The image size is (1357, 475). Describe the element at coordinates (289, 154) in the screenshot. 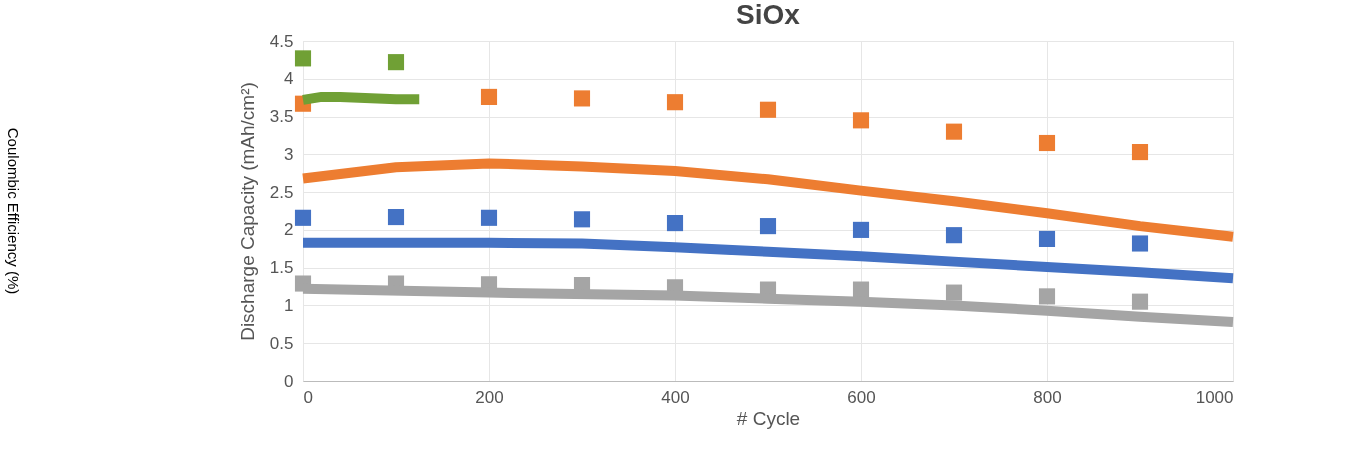

I see `y-tick-label: 3` at that location.